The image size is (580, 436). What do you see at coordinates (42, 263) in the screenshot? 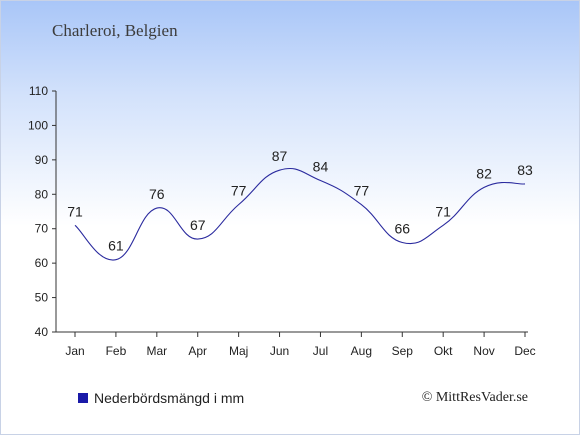
I see `y-tick-label: 60` at bounding box center [42, 263].